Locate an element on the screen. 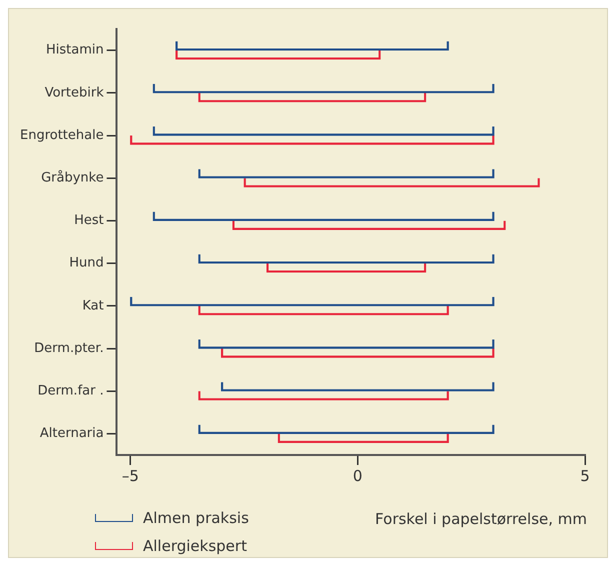 The width and height of the screenshot is (615, 565). legend-label: Almen praksis is located at coordinates (196, 518).